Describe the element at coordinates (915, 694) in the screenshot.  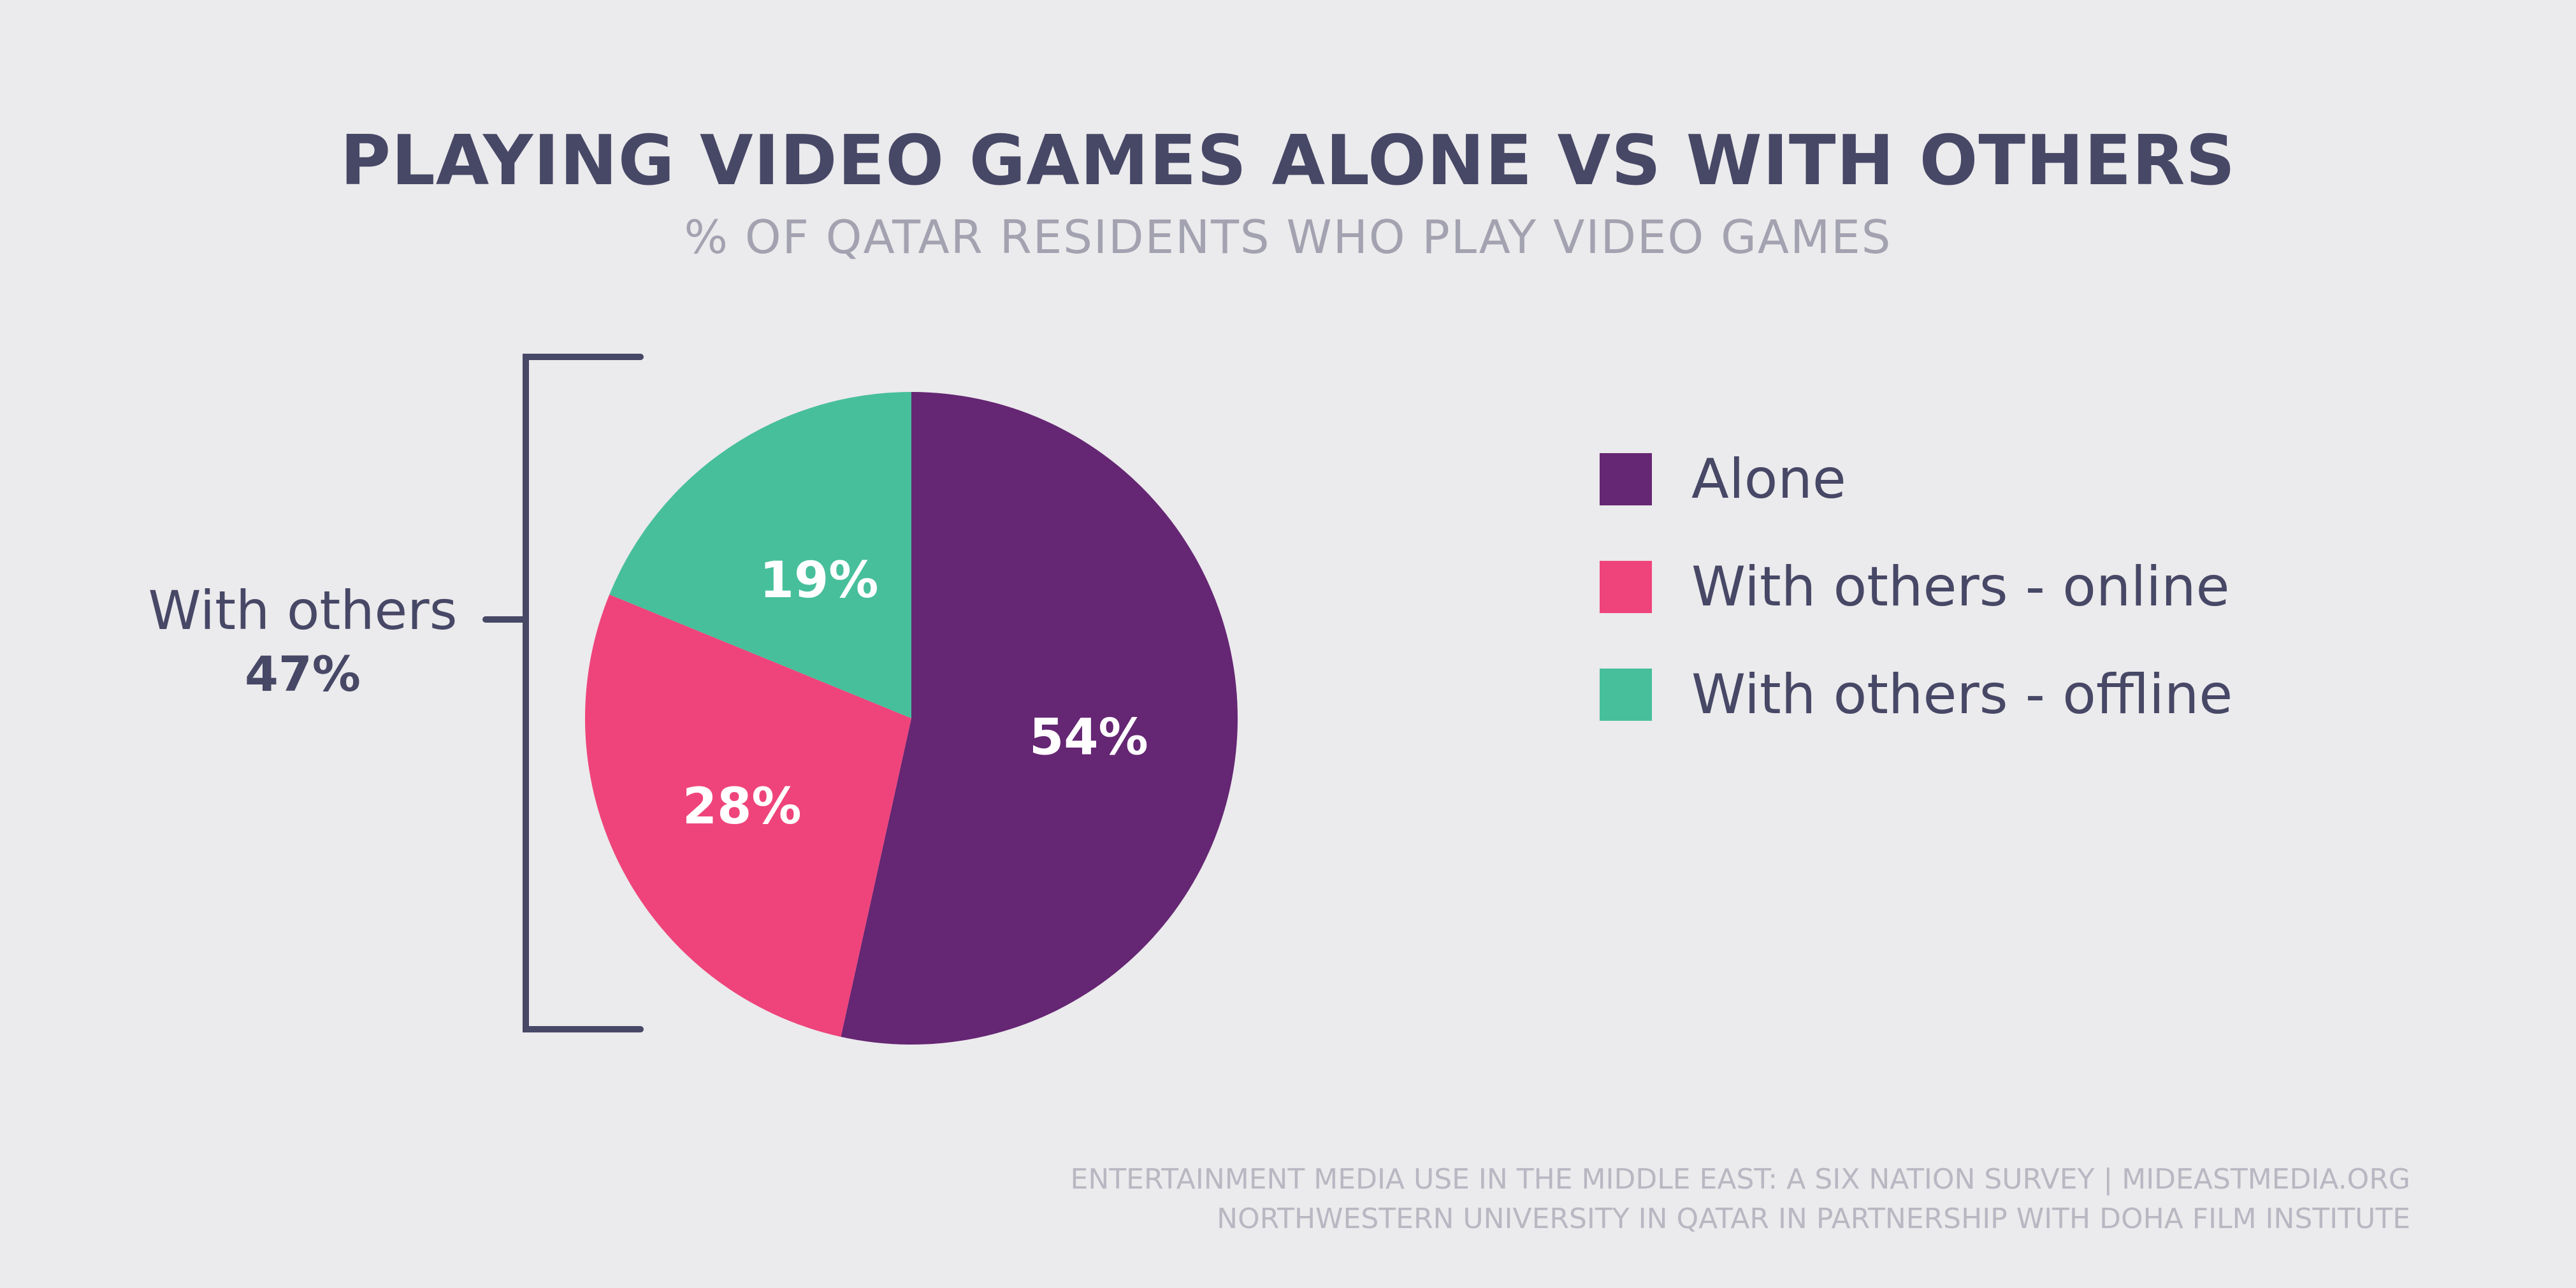
I see `pie-slice-labels: 54% 28% 19%` at that location.